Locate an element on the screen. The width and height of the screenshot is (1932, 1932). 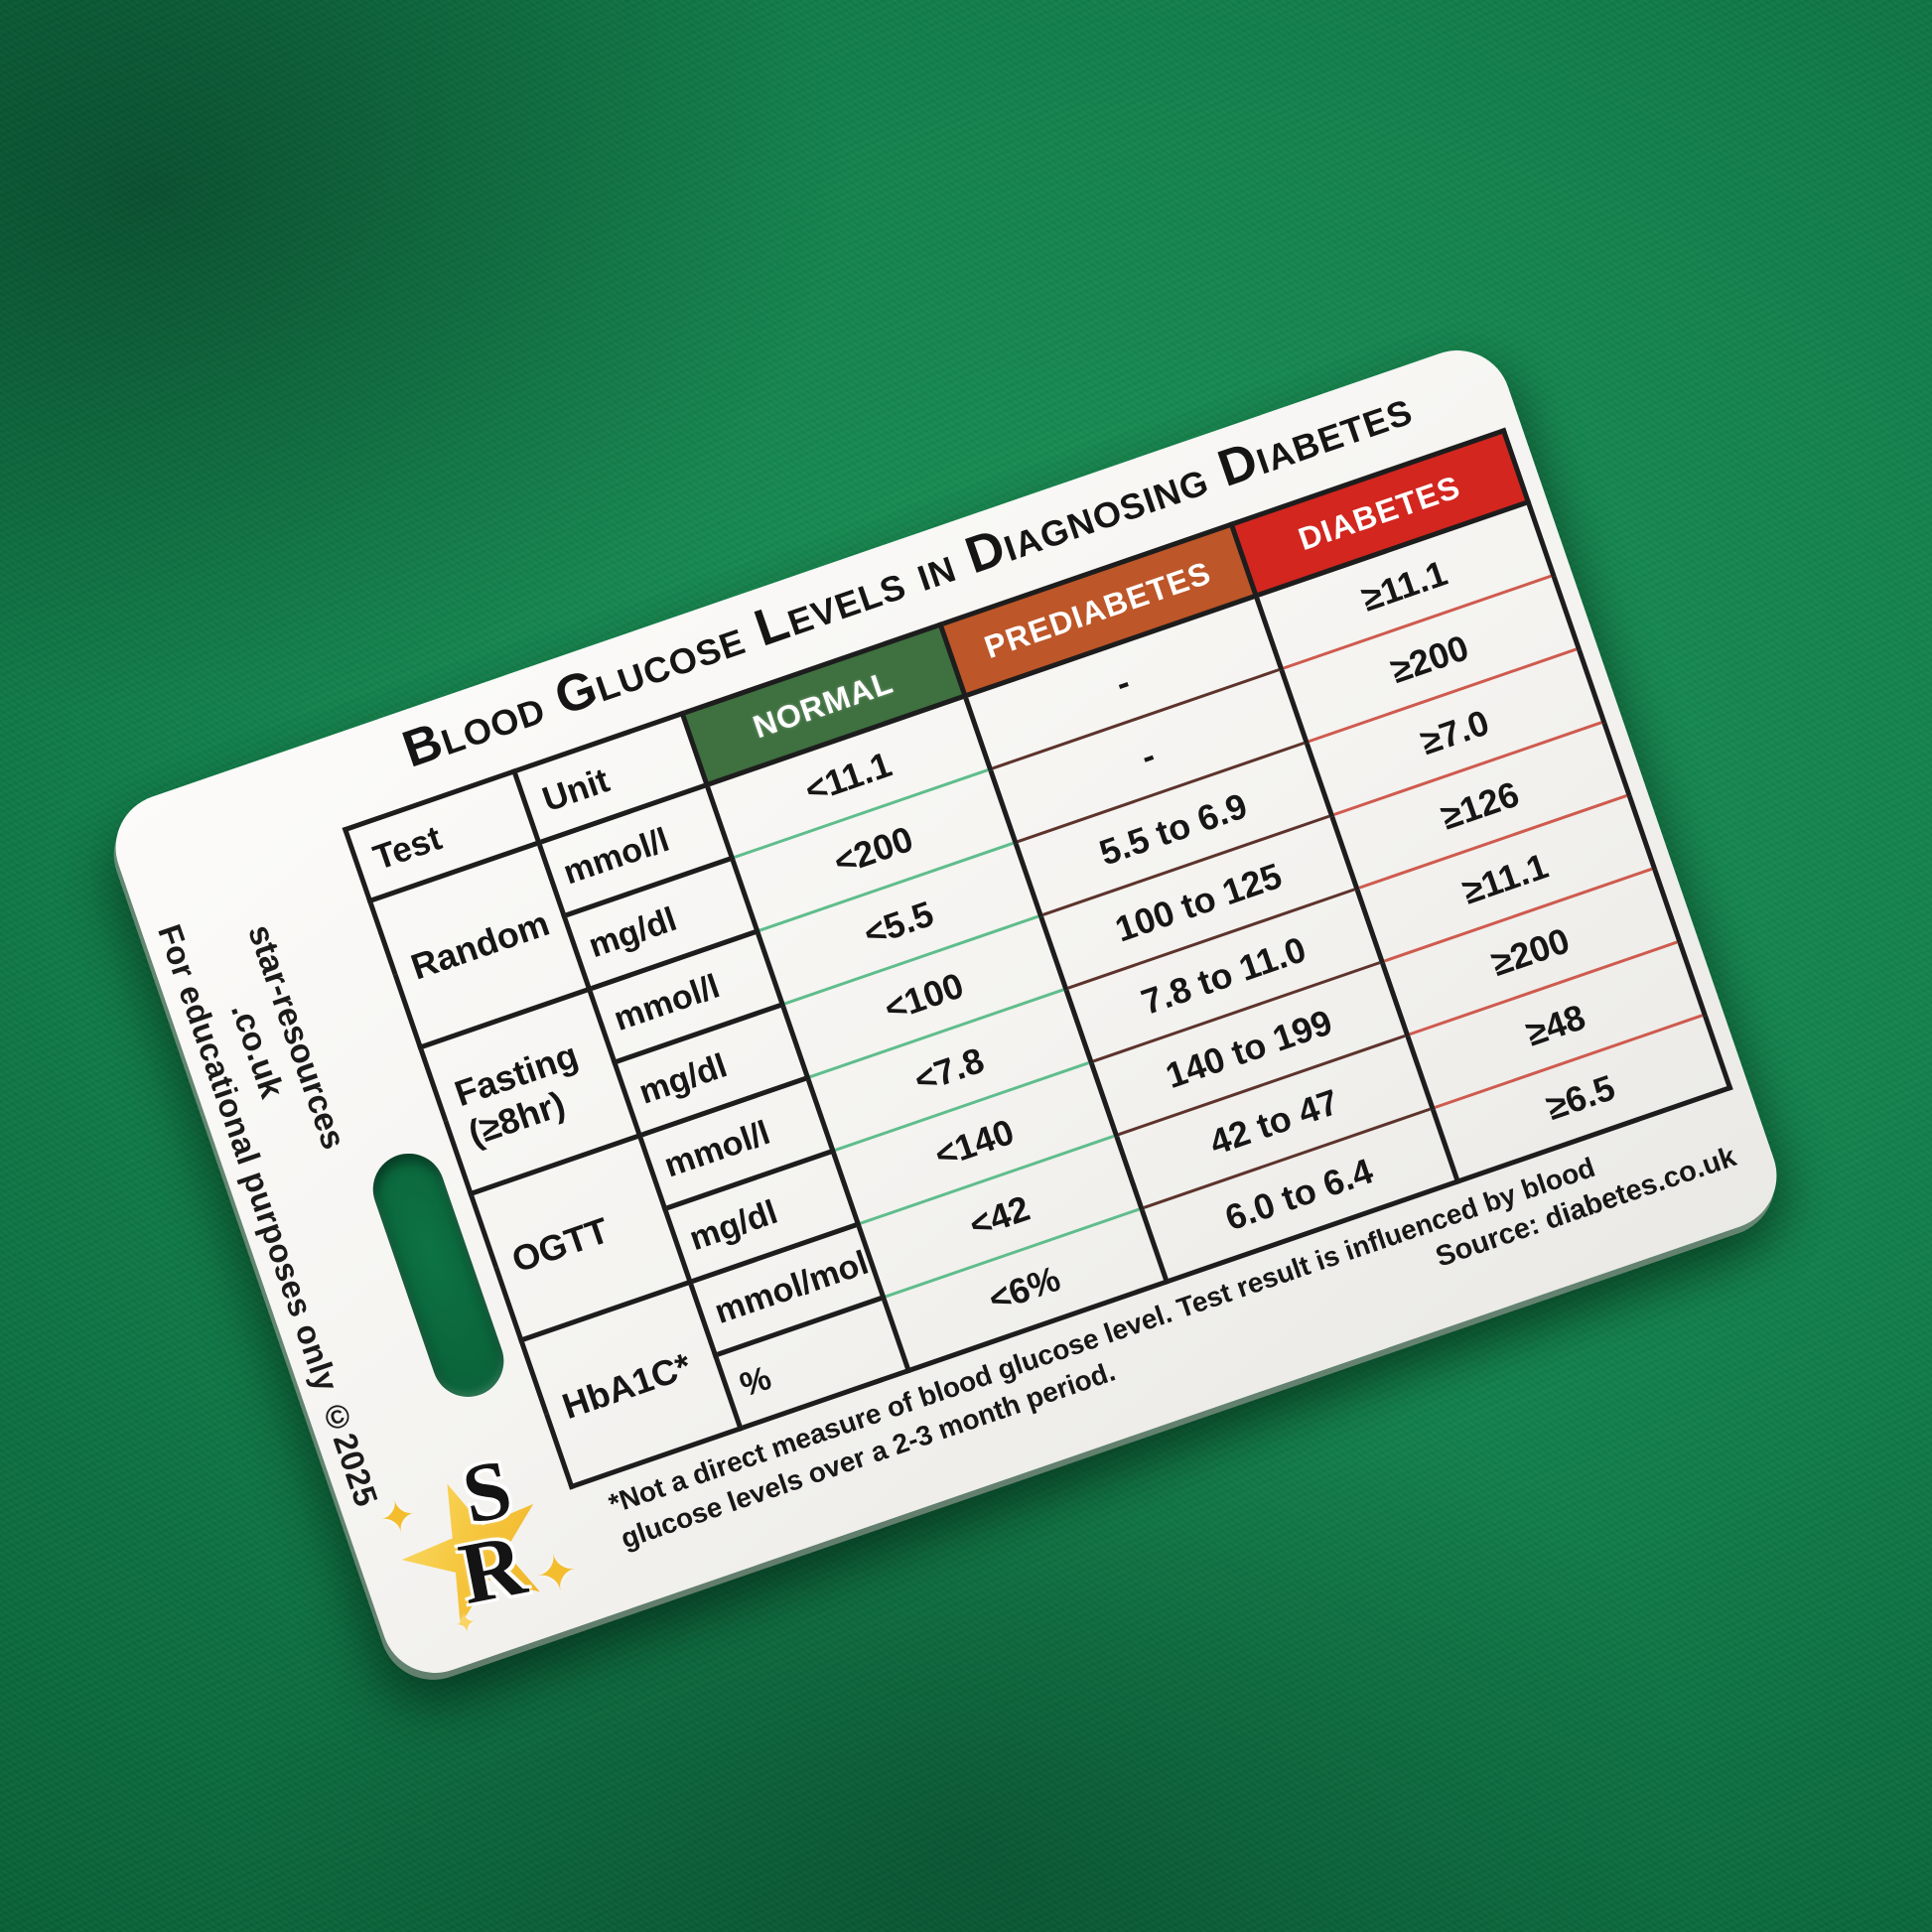
star-resources-logo: ✦ ✦ ✦ S R is located at coordinates (485, 1552).